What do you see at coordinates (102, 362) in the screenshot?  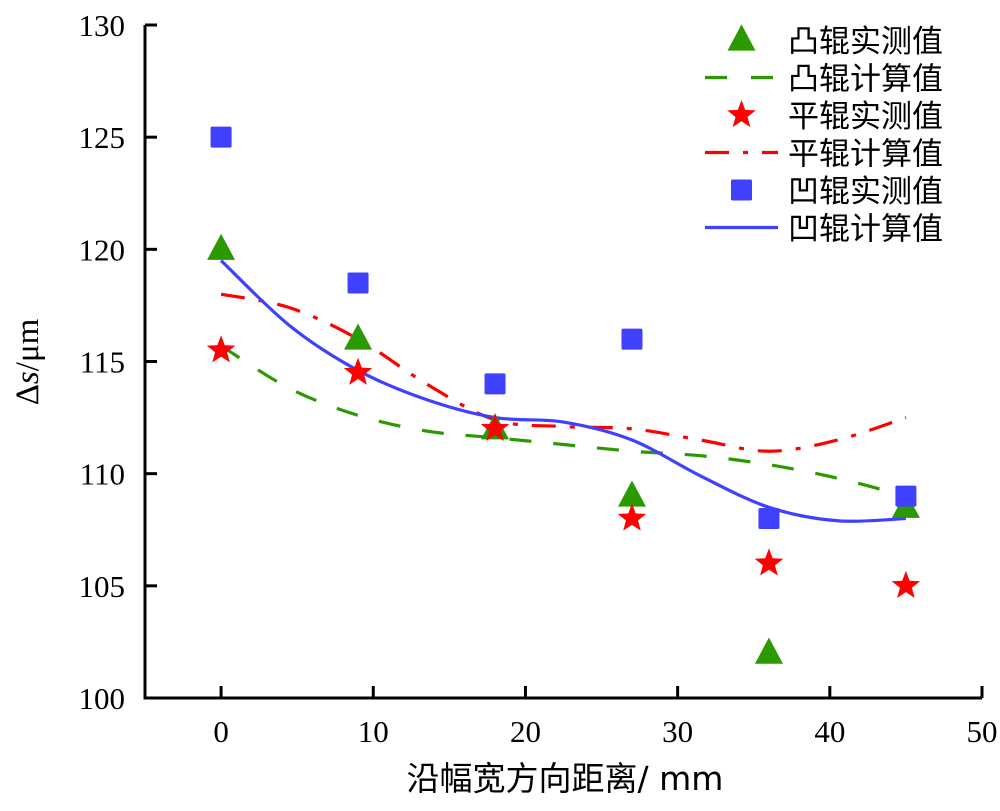 I see `y-tick-label: 115` at bounding box center [102, 362].